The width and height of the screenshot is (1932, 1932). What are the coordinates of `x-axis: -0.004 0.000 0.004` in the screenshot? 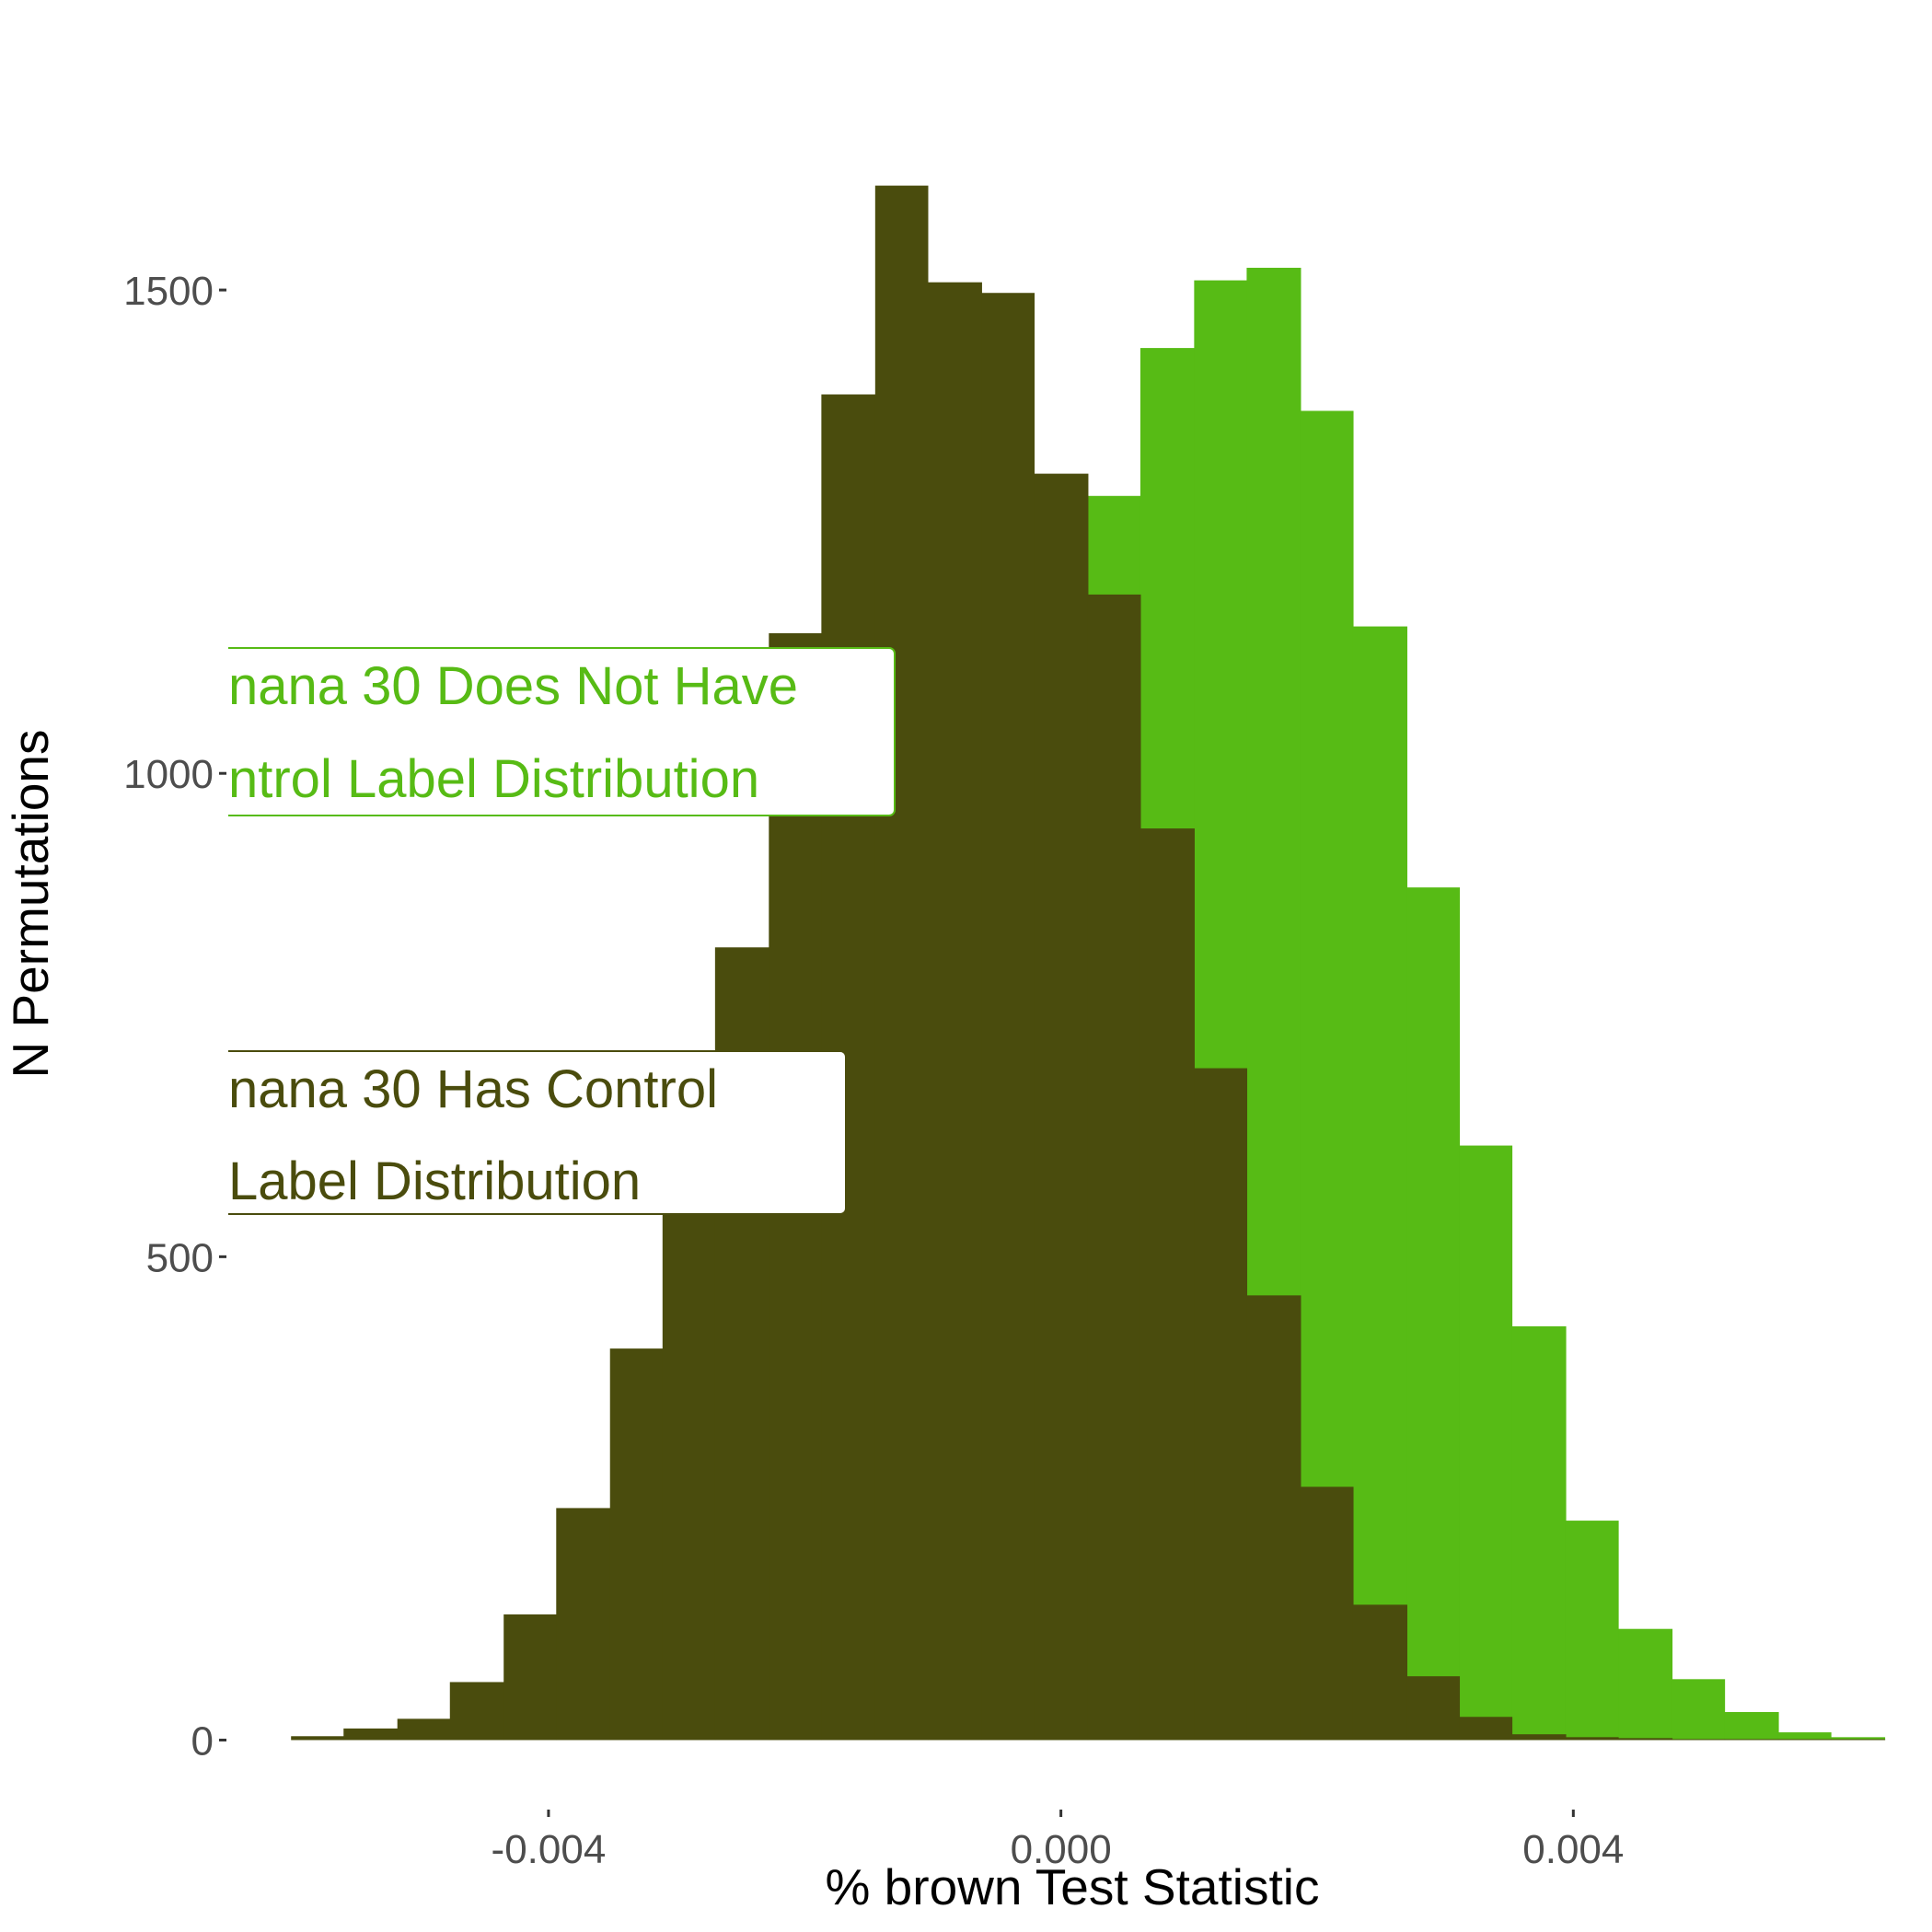 It's located at (1058, 1841).